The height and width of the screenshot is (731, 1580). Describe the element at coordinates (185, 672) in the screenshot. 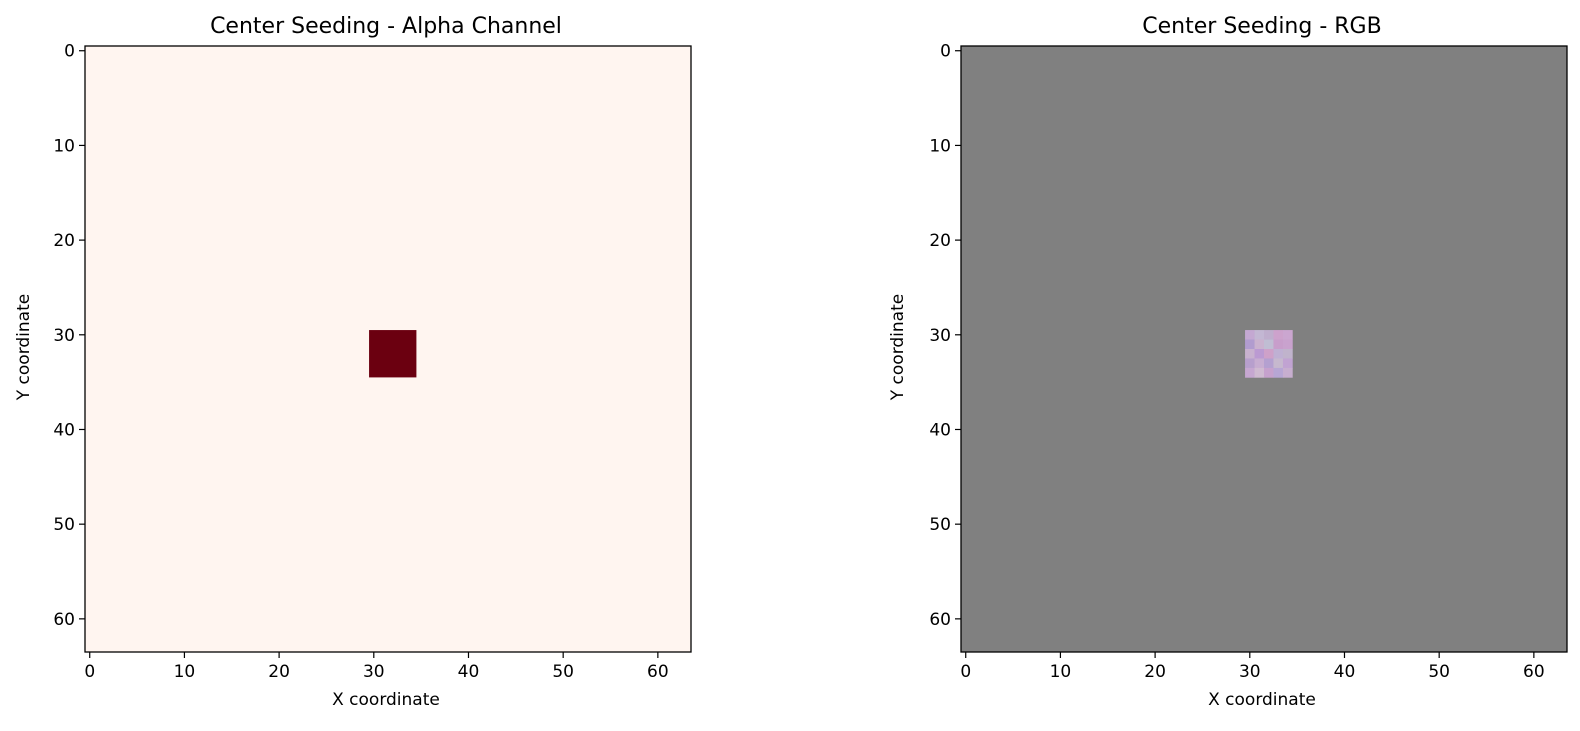

I see `alpha-x-tick-label: 10` at that location.